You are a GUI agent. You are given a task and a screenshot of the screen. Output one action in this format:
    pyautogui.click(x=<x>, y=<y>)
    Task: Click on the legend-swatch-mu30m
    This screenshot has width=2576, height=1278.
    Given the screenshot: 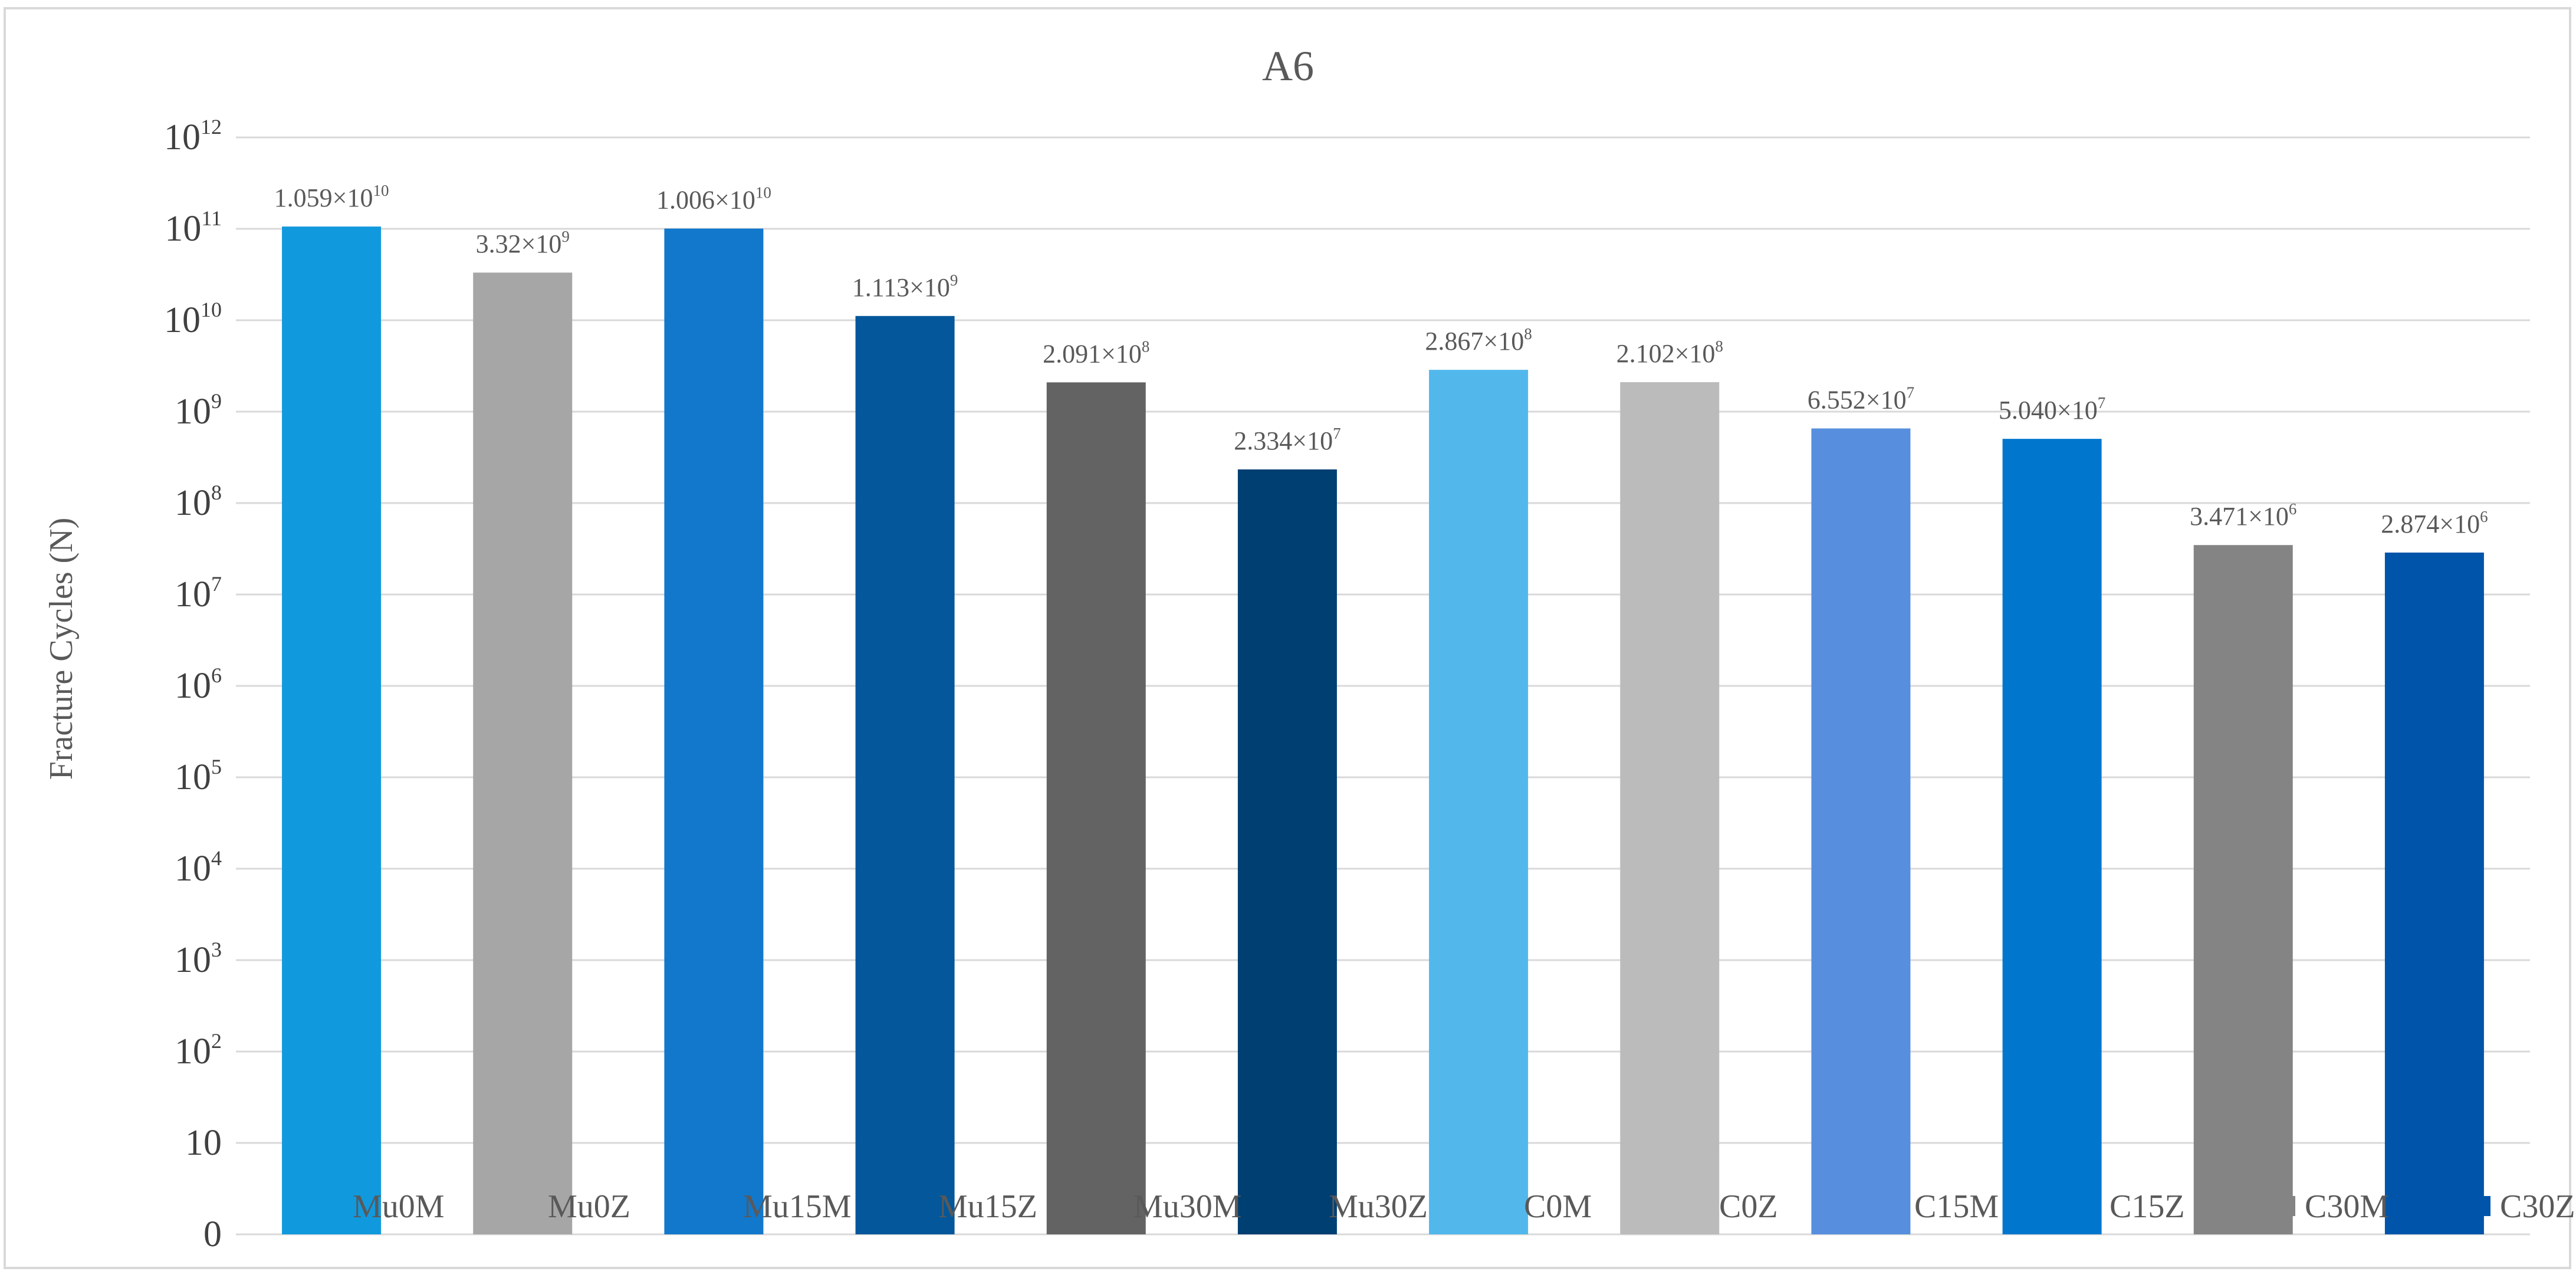 What is the action you would take?
    pyautogui.click(x=1114, y=1206)
    